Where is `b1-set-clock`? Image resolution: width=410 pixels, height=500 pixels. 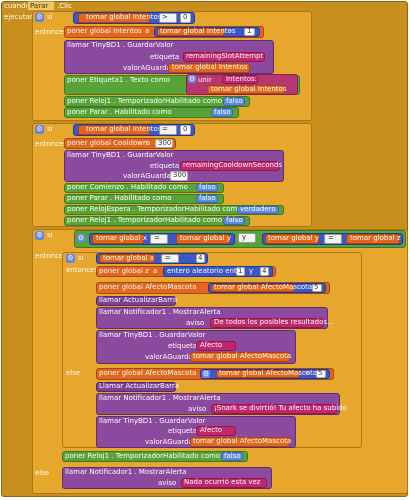
b1-set-clock is located at coordinates (157, 101).